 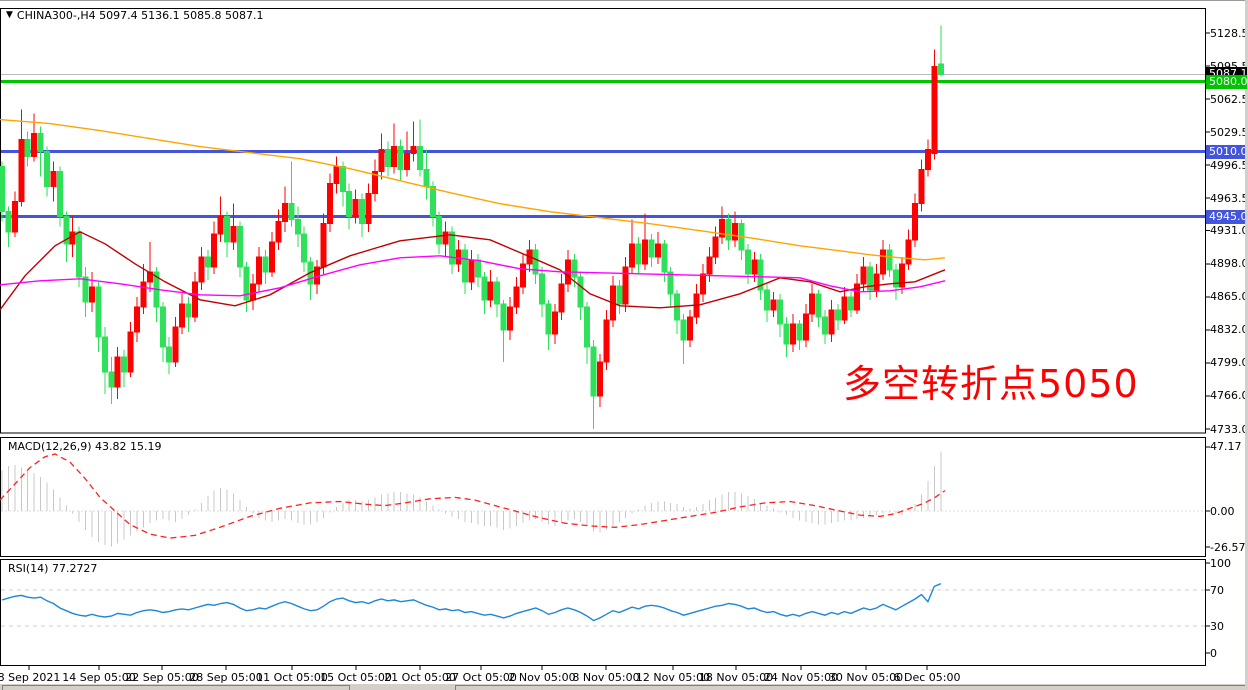 What do you see at coordinates (1229, 396) in the screenshot?
I see `price-tick-label: 4766.0` at bounding box center [1229, 396].